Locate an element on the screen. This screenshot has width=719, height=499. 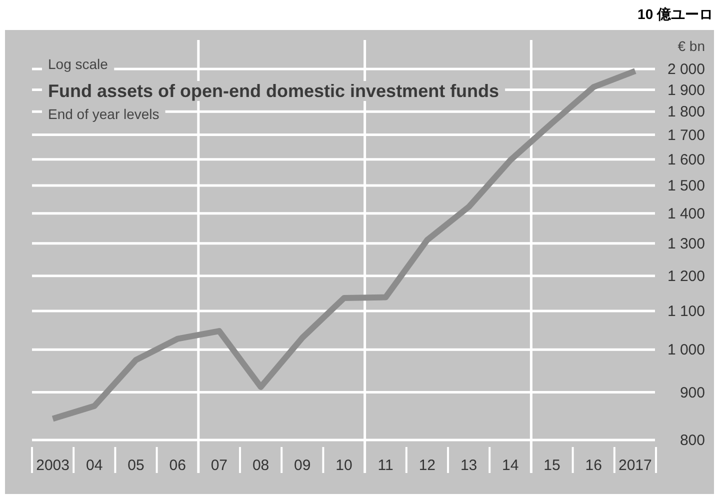
y-tick-label: 1 000 is located at coordinates (686, 350).